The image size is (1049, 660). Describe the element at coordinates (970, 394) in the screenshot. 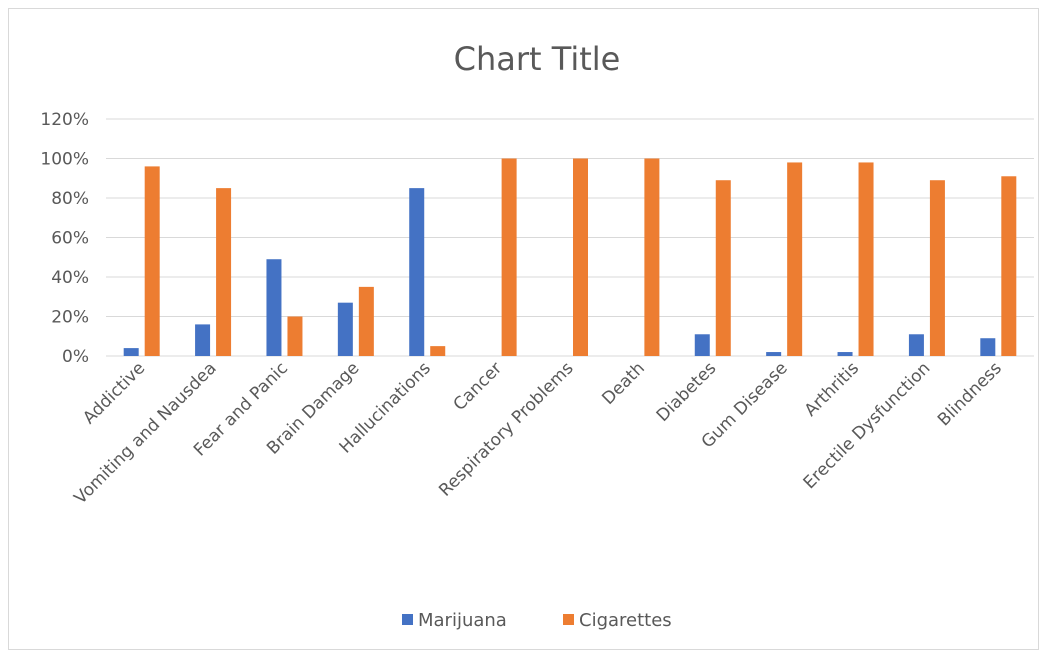

I see `x-tick-label: Blindness` at that location.